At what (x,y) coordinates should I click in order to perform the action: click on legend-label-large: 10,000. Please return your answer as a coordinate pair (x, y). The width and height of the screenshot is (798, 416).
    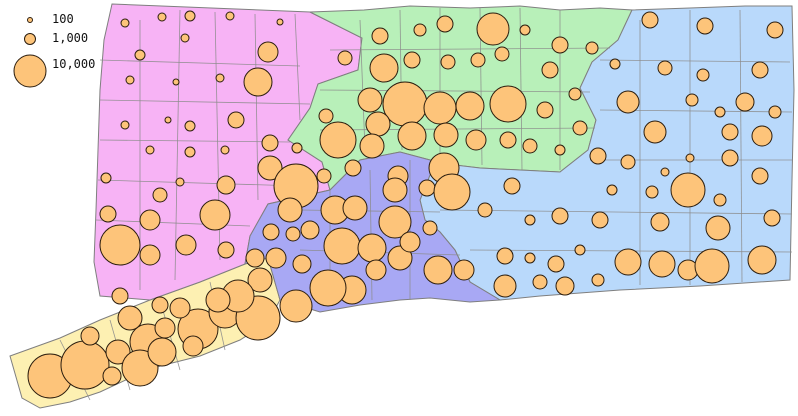
    Looking at the image, I should click on (74, 64).